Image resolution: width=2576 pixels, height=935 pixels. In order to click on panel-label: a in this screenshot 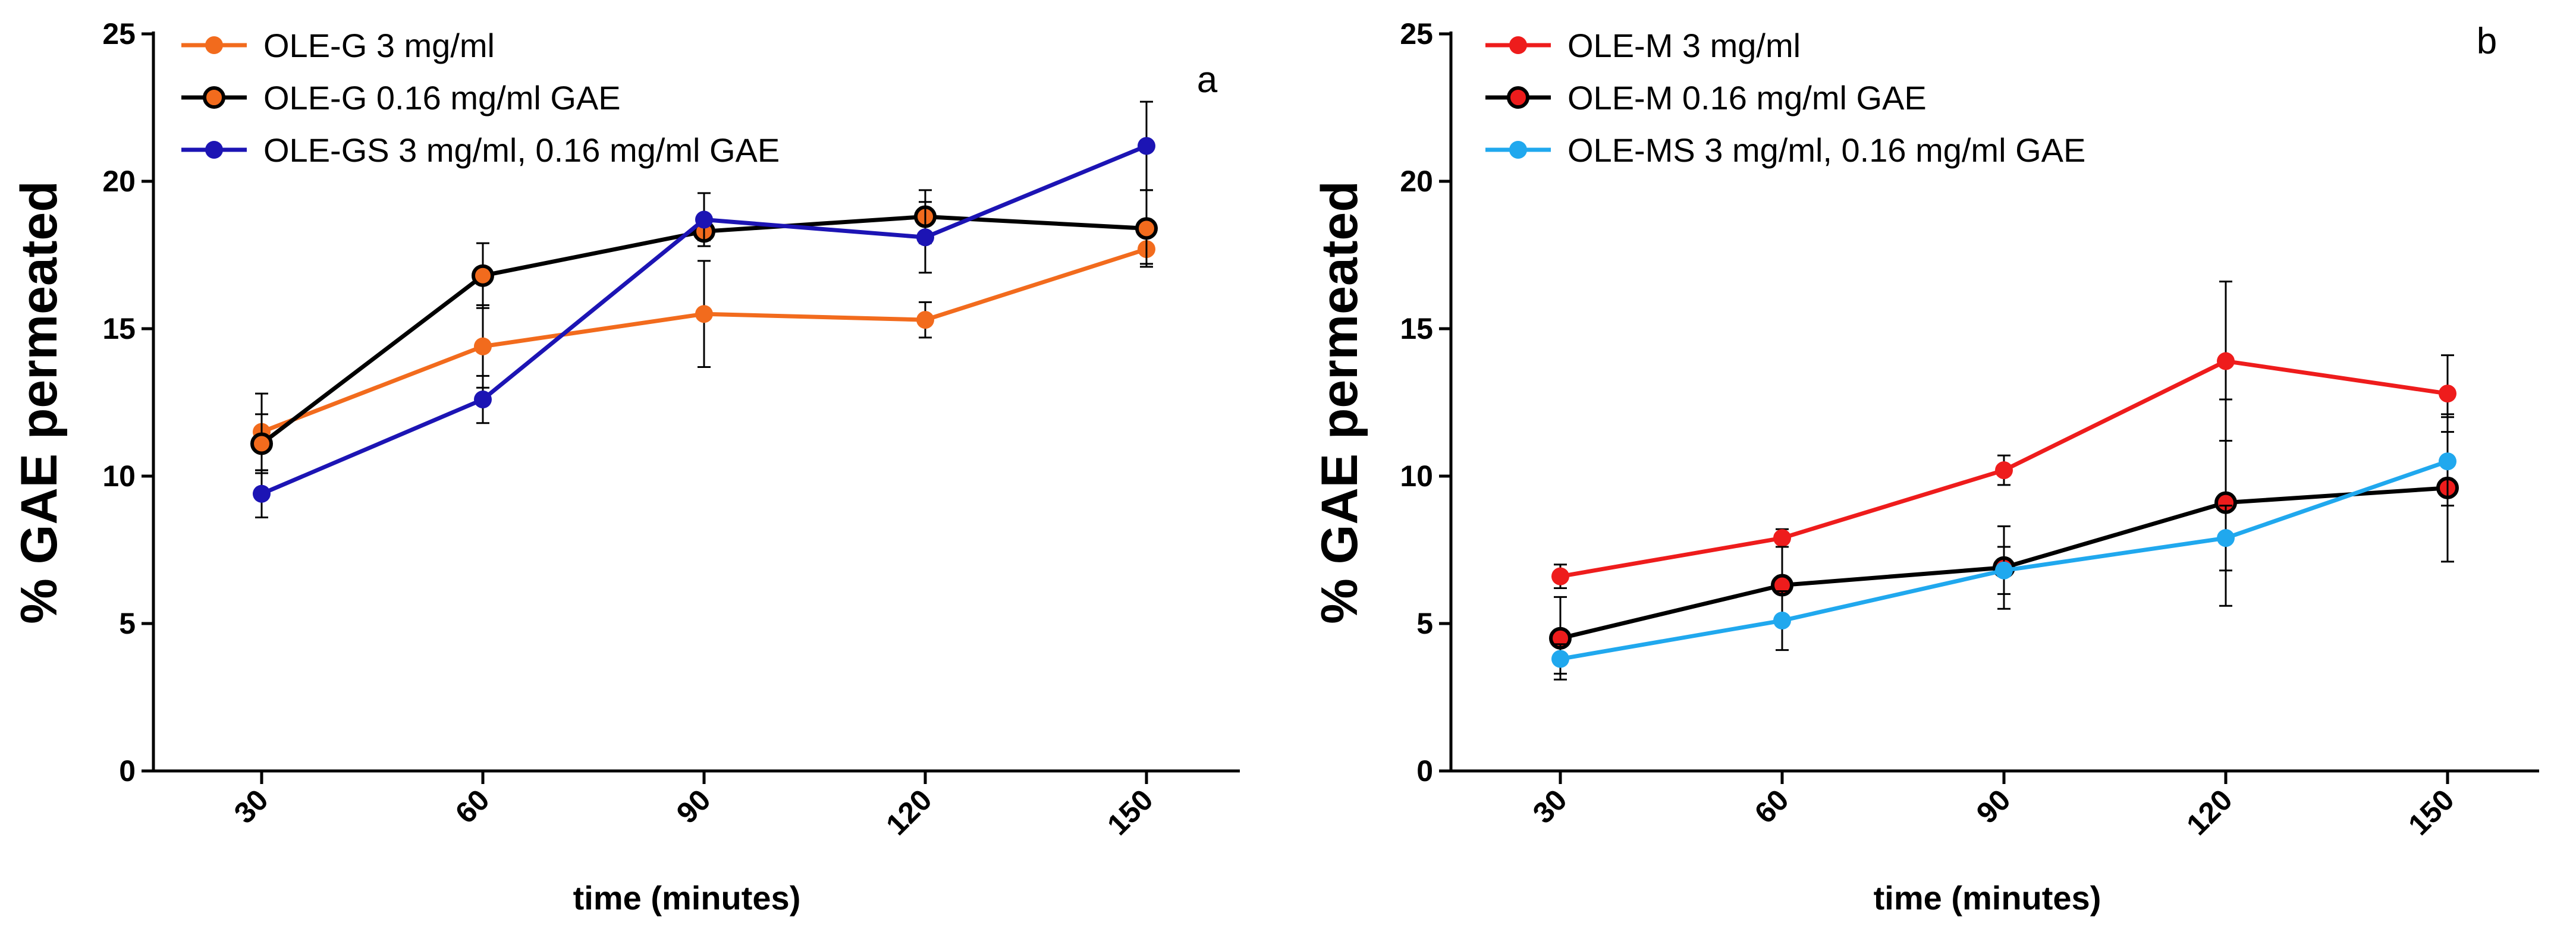, I will do `click(1207, 79)`.